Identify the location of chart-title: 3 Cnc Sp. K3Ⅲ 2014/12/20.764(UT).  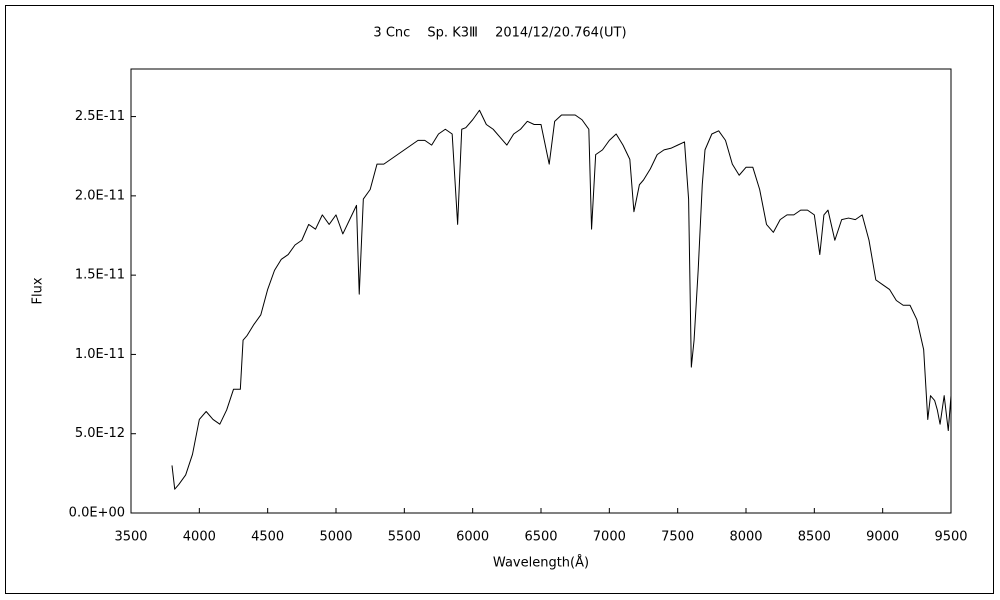
(499, 33).